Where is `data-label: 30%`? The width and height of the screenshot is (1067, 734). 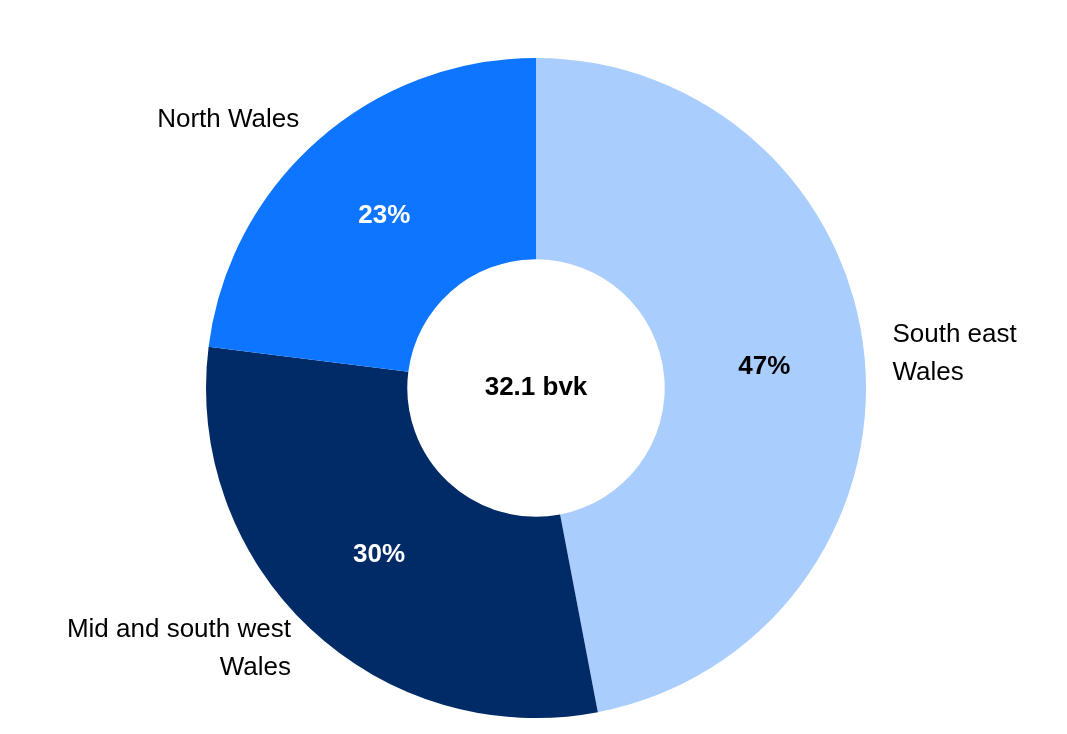
data-label: 30% is located at coordinates (379, 553).